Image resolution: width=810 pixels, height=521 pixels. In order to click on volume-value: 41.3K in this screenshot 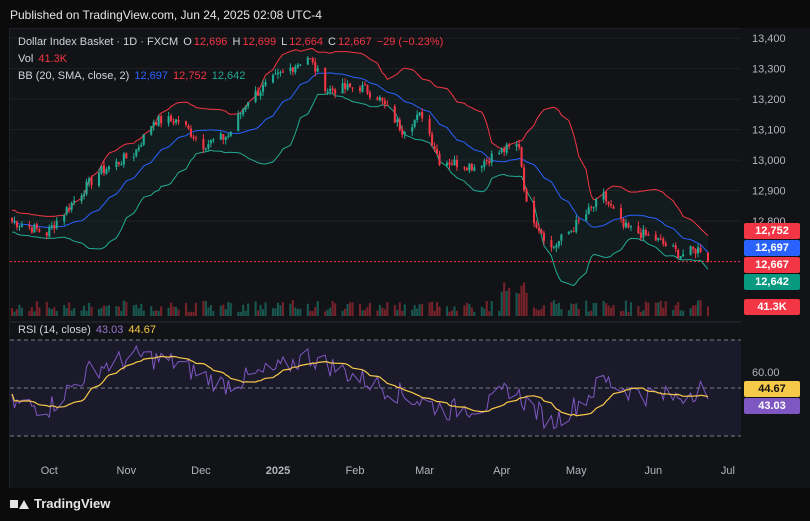, I will do `click(53, 59)`.